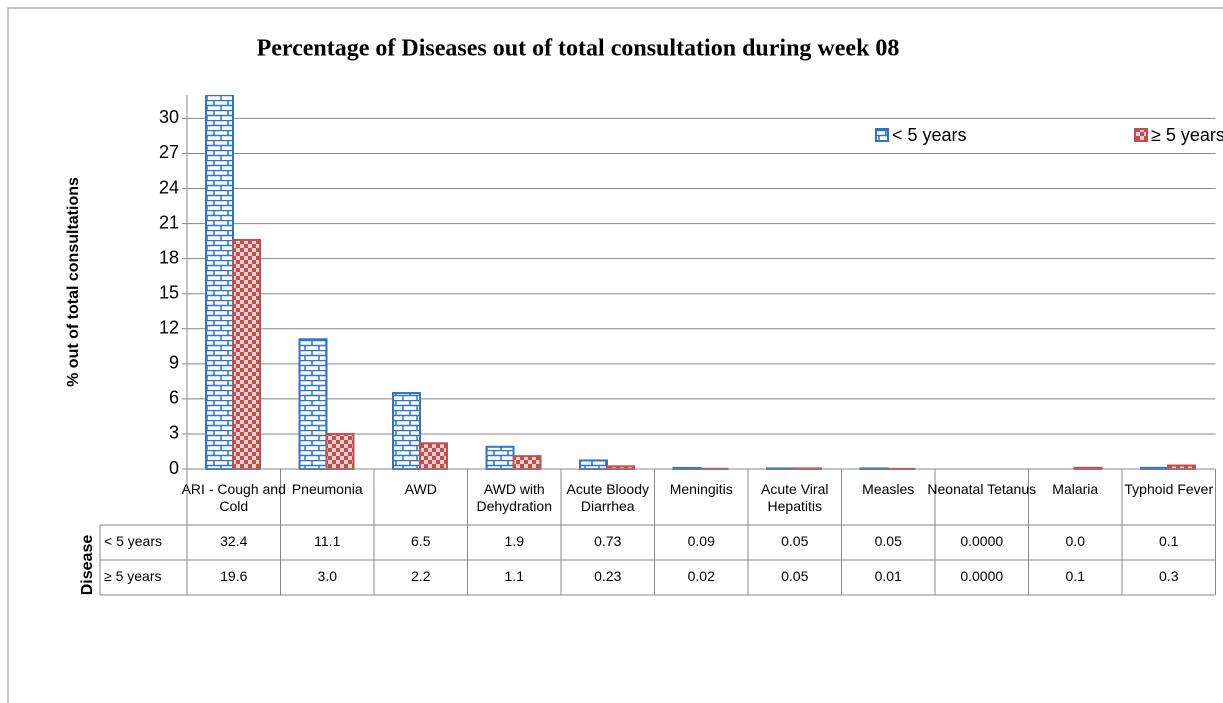 The height and width of the screenshot is (703, 1223). What do you see at coordinates (701, 576) in the screenshot?
I see `table-cell: 0.02` at bounding box center [701, 576].